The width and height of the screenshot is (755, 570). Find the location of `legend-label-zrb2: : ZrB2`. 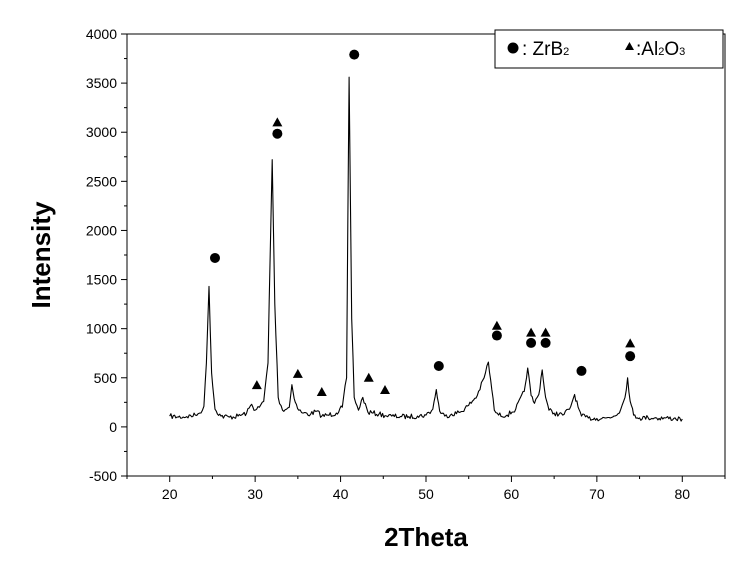

legend-label-zrb2: : ZrB2 is located at coordinates (545, 49).